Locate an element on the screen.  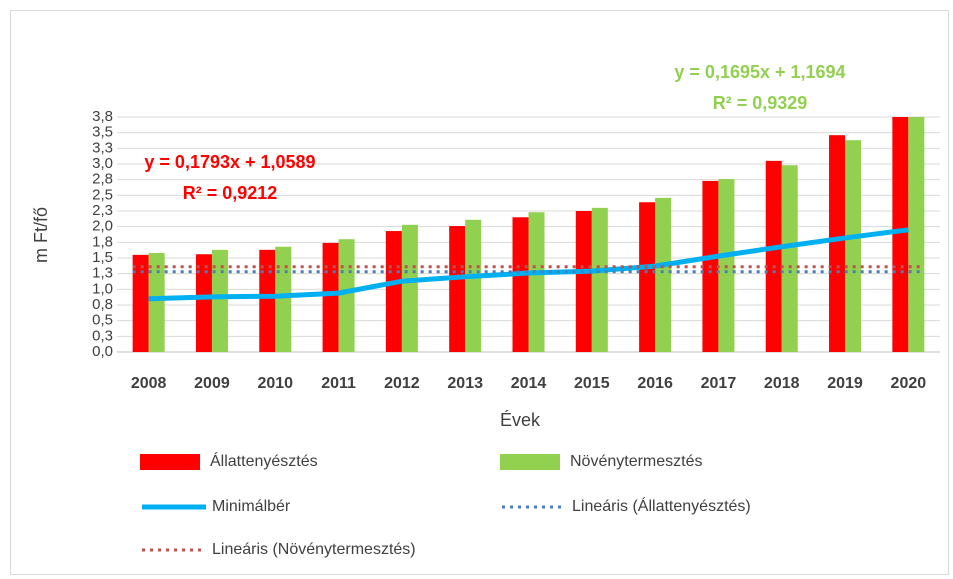
y-tick-label: 0,0 is located at coordinates (102, 351).